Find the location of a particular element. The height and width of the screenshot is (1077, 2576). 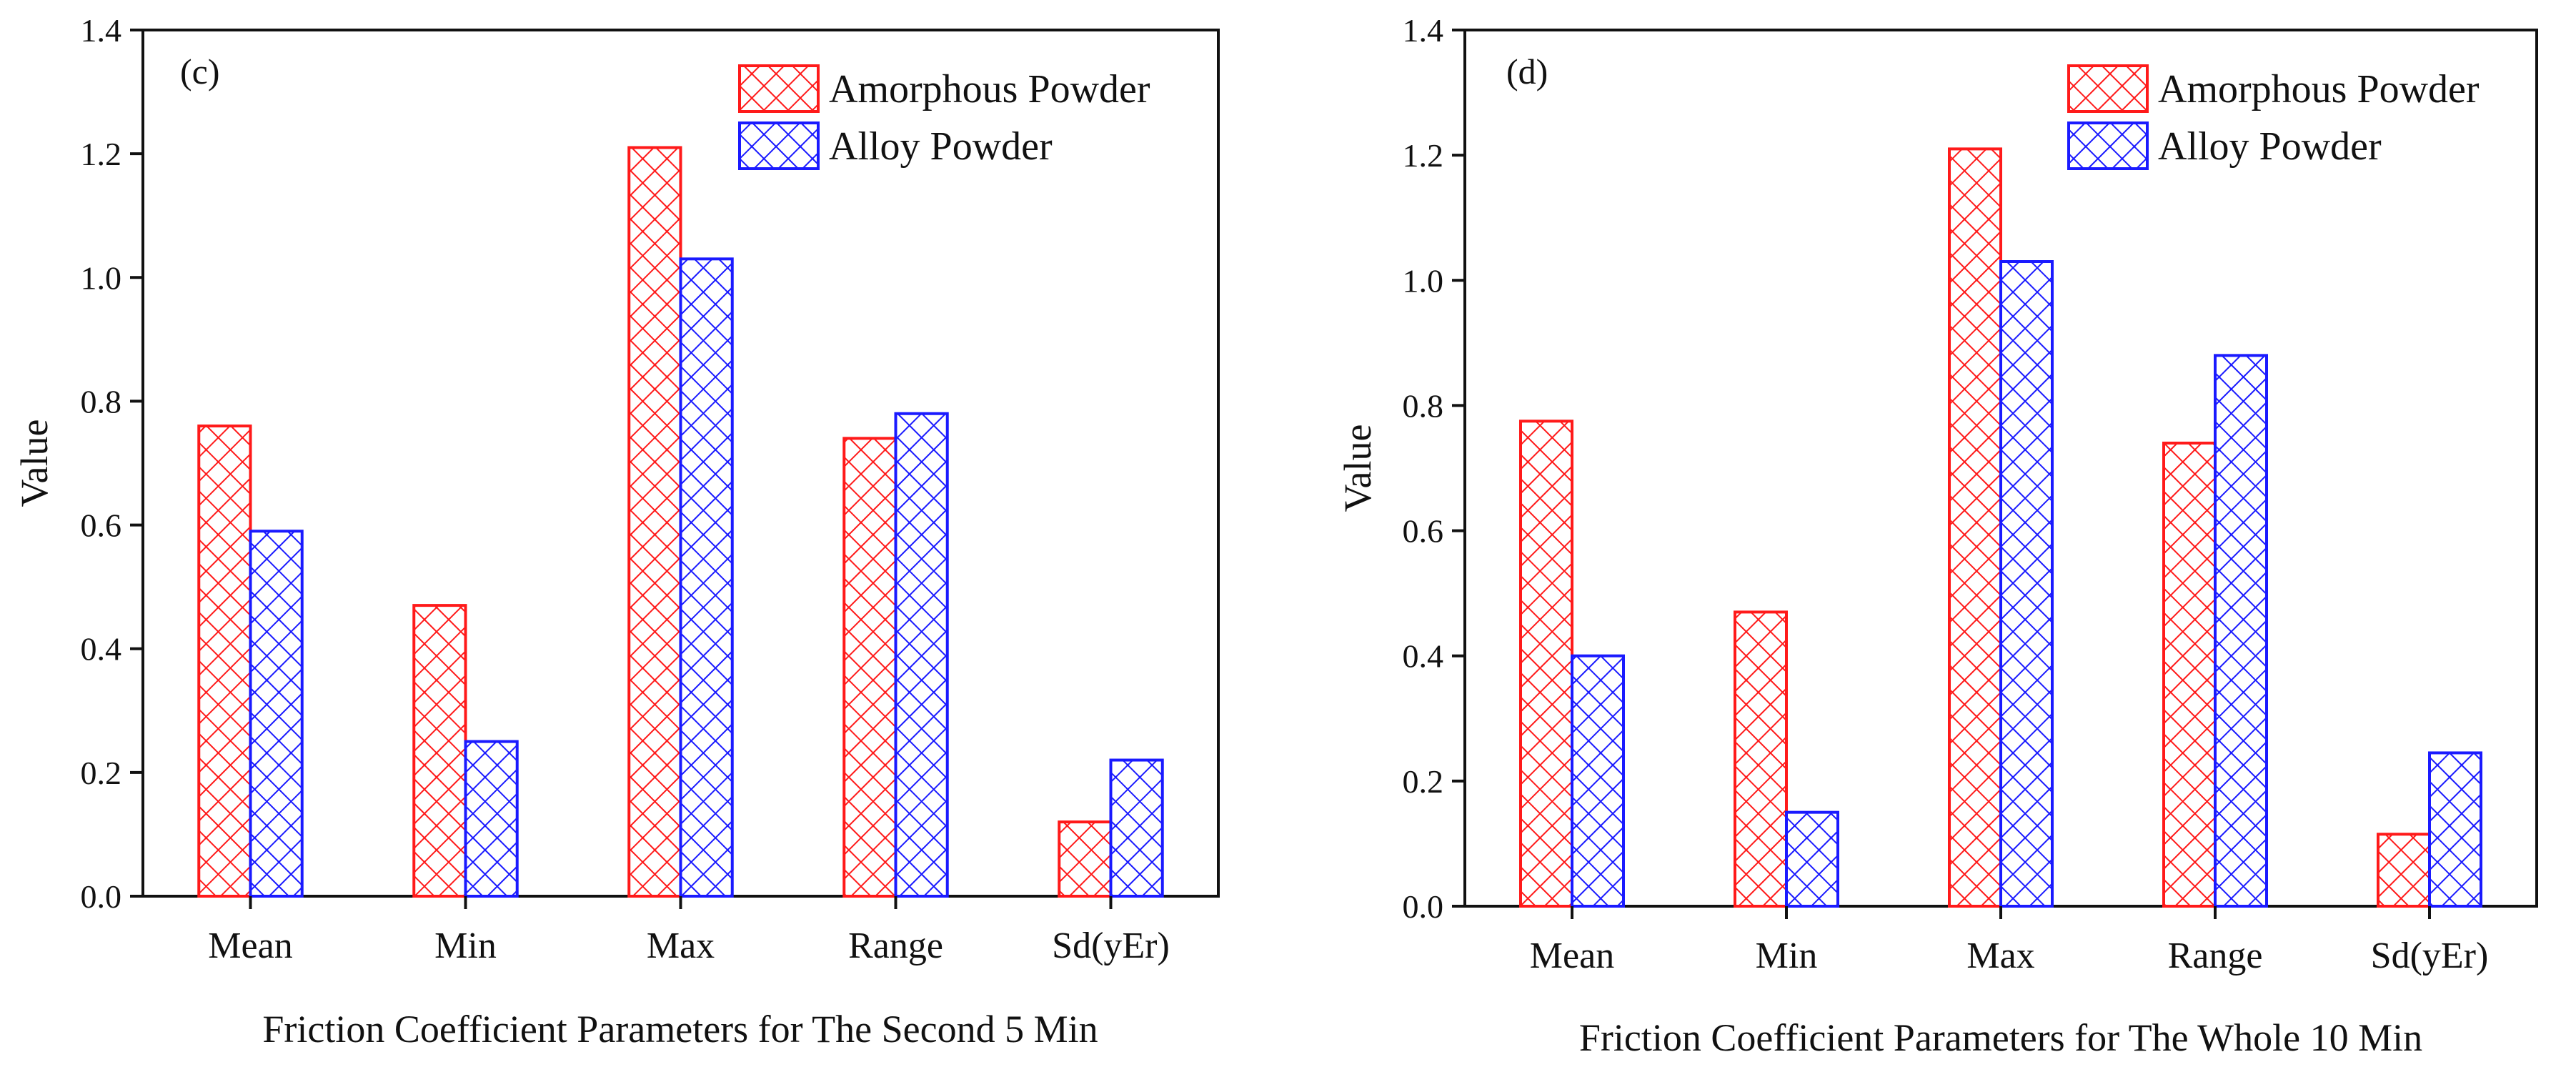

panel-label: (d) is located at coordinates (1527, 71).